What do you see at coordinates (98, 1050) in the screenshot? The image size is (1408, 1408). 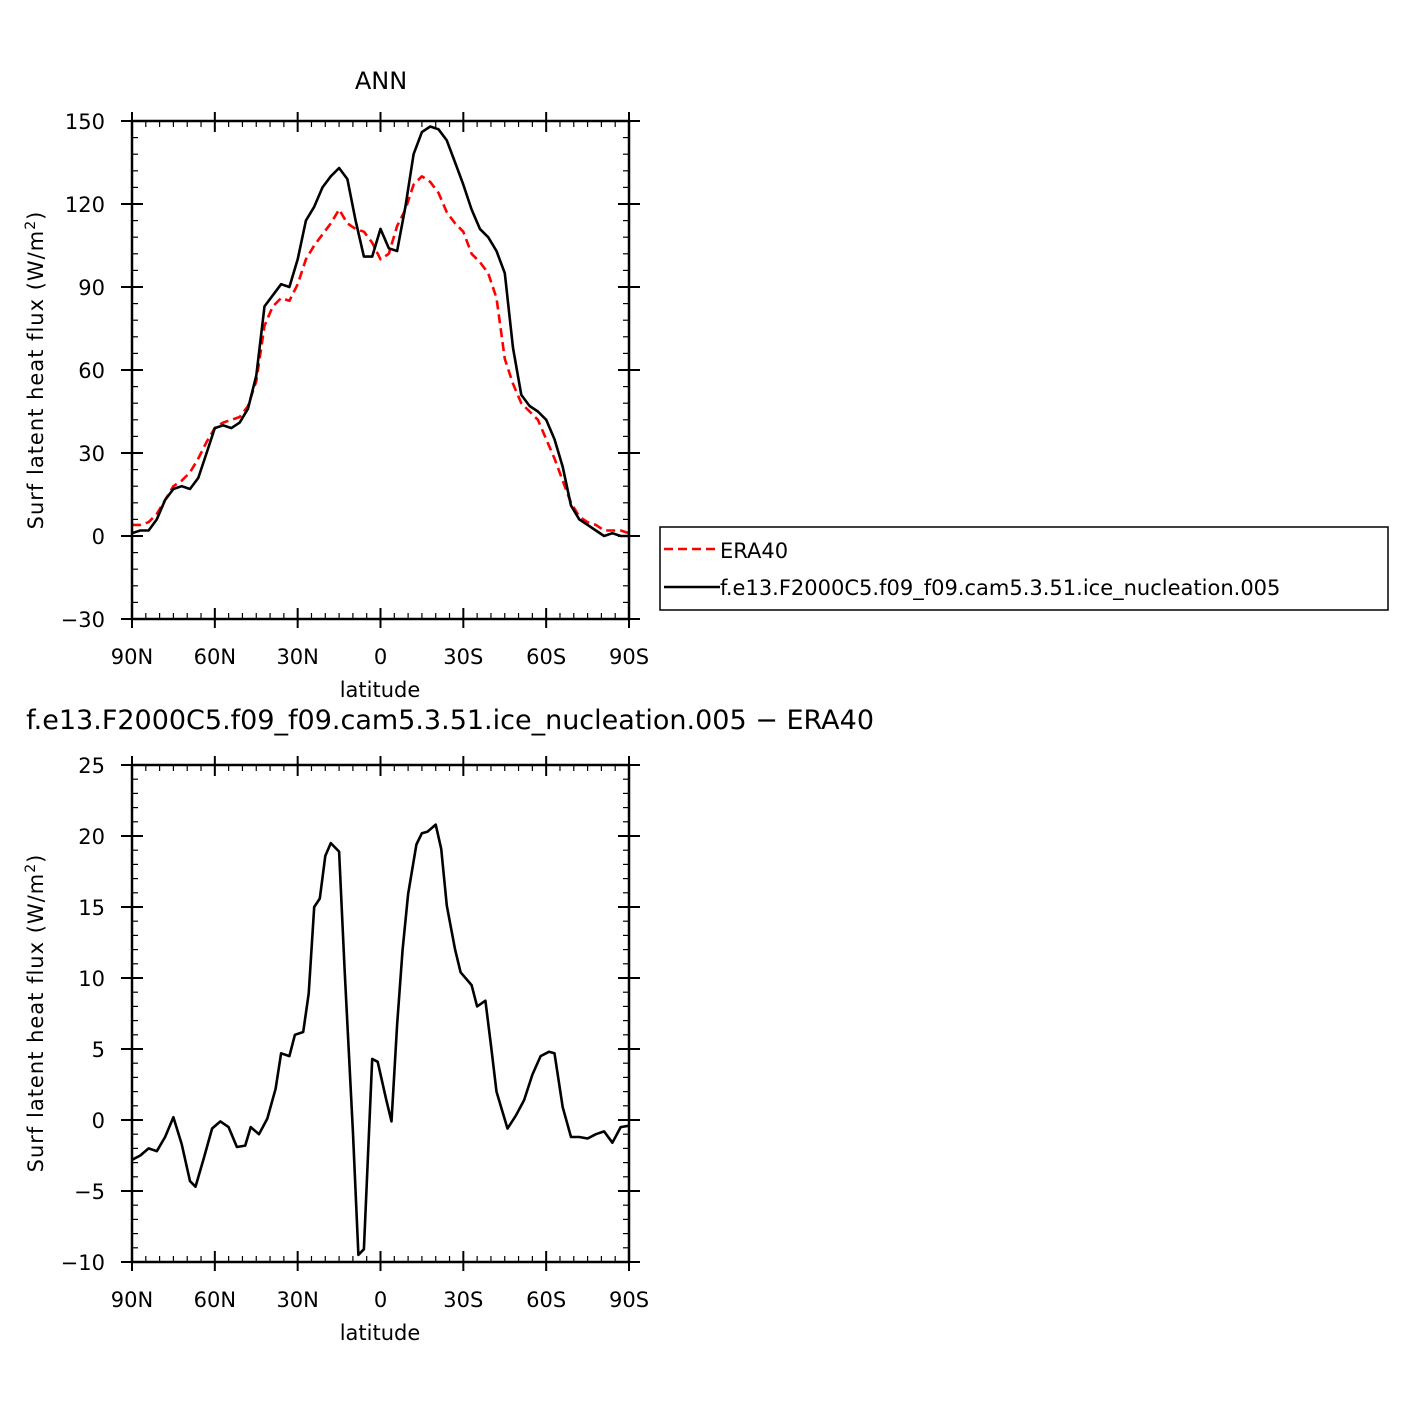 I see `y-tick-label: 5` at bounding box center [98, 1050].